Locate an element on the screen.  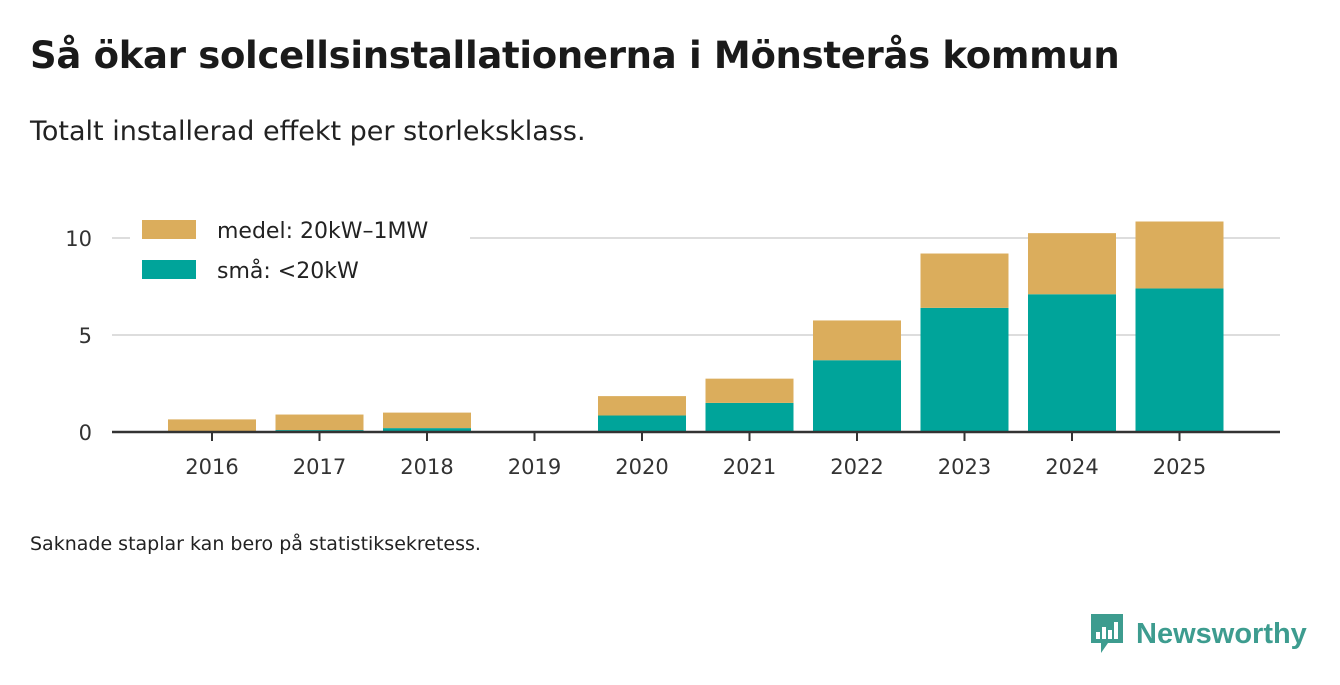
y-tick-label-0: 0 is located at coordinates (85, 433).